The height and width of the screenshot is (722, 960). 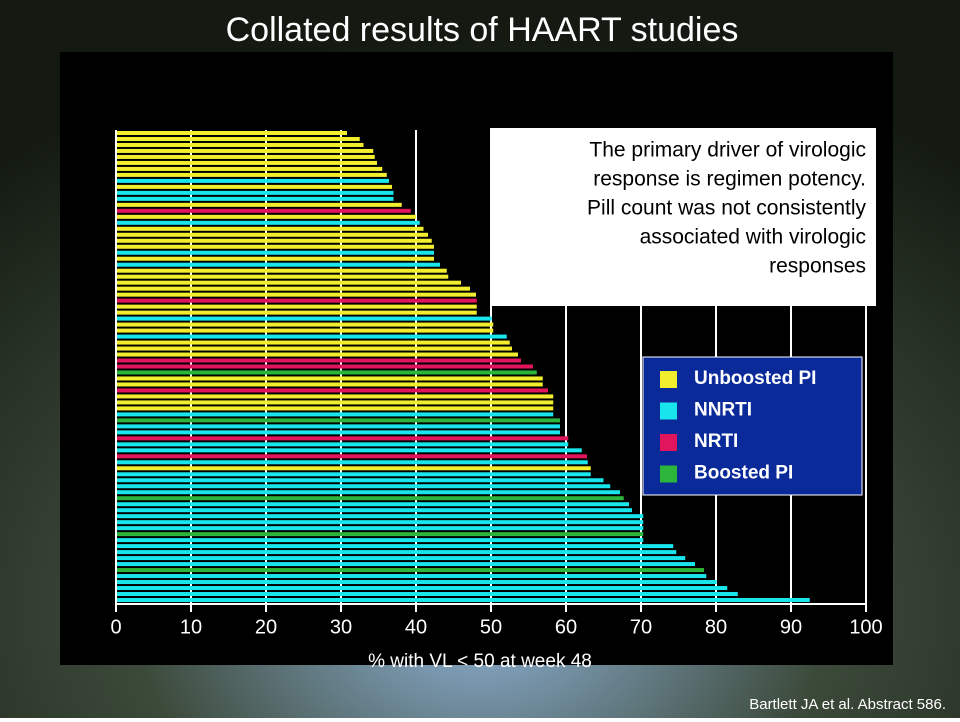 I want to click on x-tick-label: 40, so click(x=416, y=627).